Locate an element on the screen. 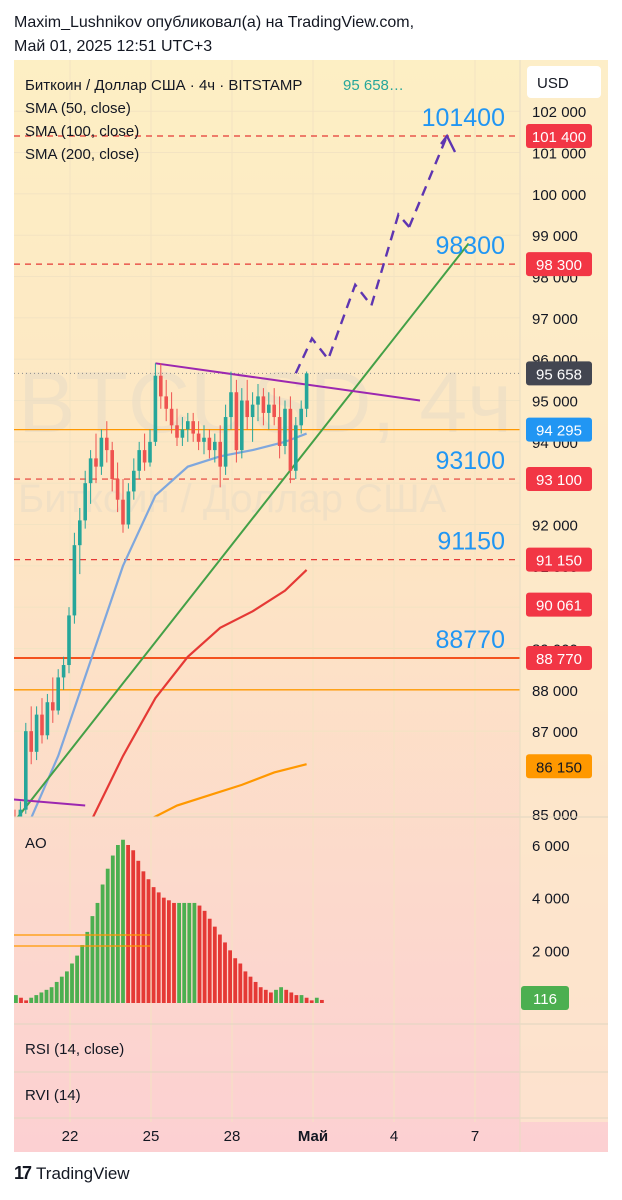 The image size is (622, 1200). time-tick-label: Май is located at coordinates (313, 1136).